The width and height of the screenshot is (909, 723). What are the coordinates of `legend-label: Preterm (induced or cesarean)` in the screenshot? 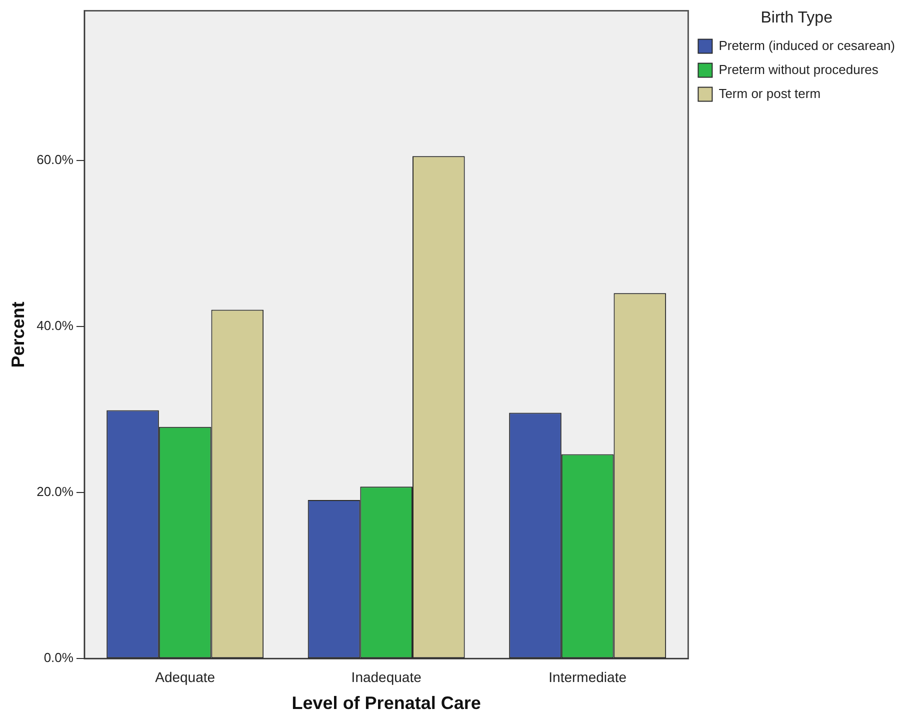 It's located at (807, 45).